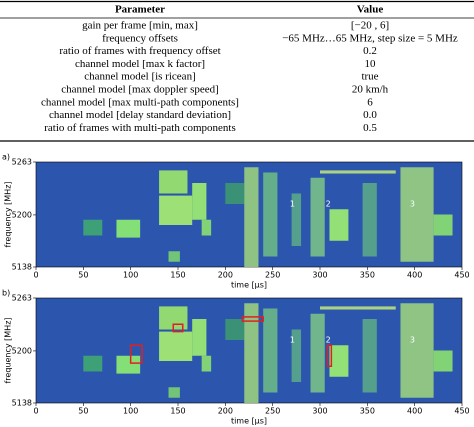 This screenshot has height=427, width=474. Describe the element at coordinates (370, 26) in the screenshot. I see `table-cell: [−20 , 6]` at that location.